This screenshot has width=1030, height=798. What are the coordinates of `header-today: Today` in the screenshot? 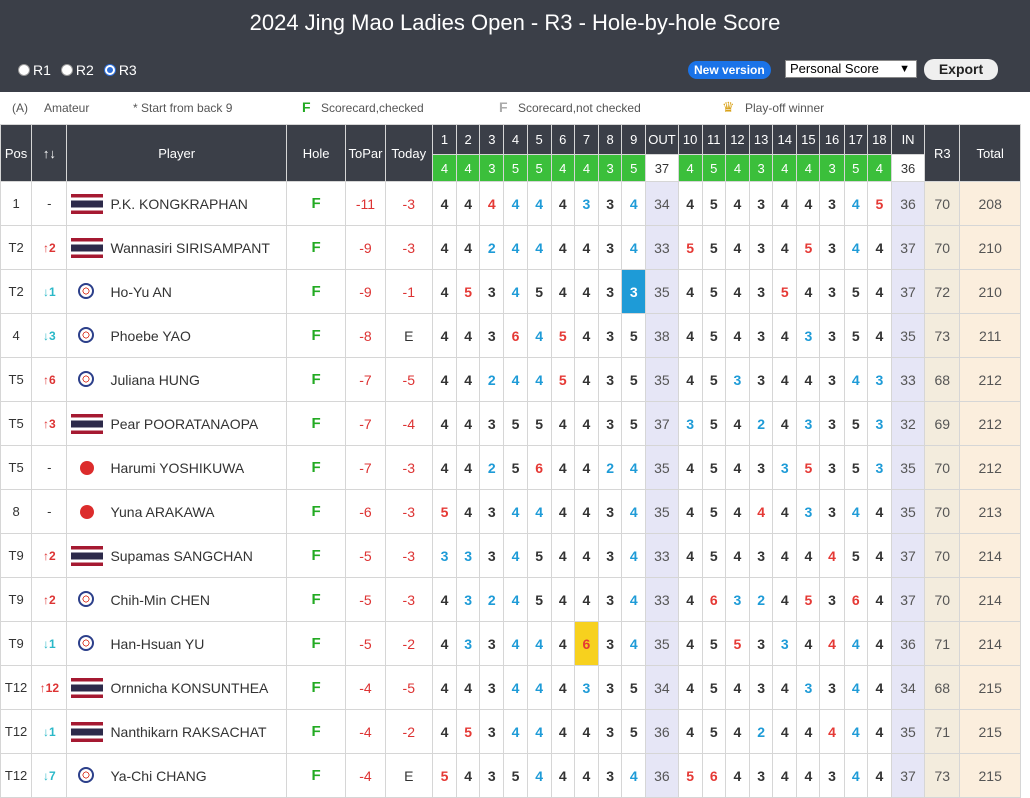 It's located at (408, 153).